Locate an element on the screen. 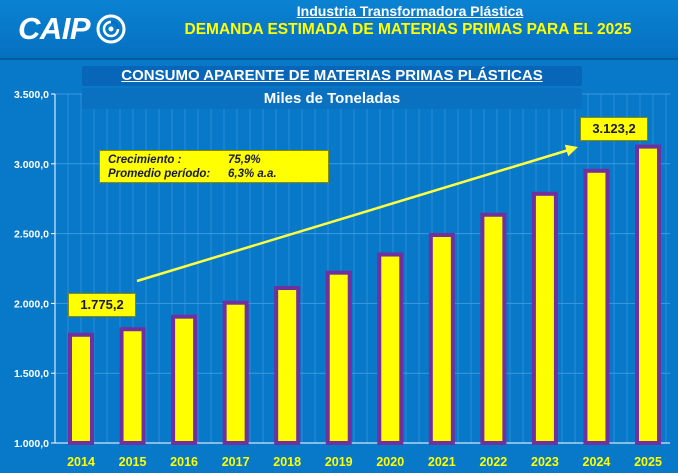 This screenshot has height=473, width=678. bar-2023 is located at coordinates (544, 318).